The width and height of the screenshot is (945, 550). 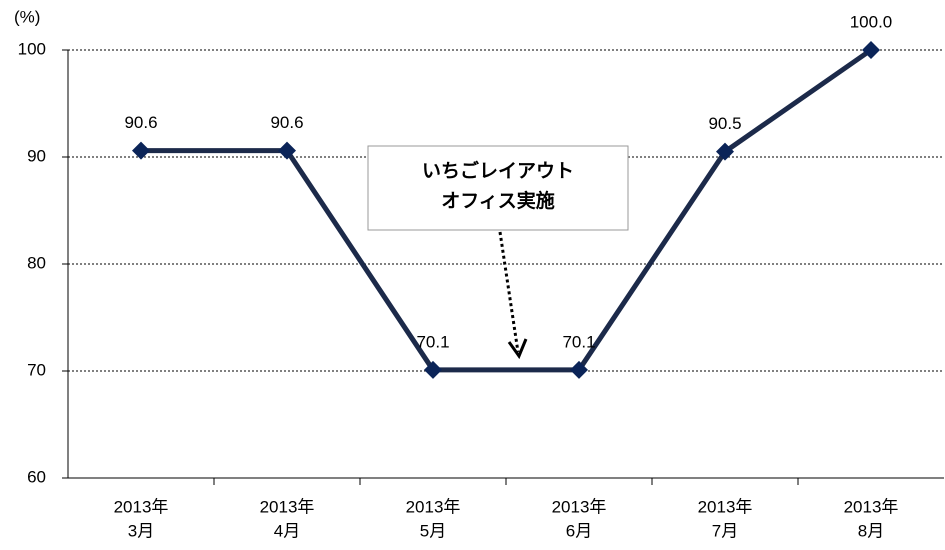 I want to click on x-tick-label: 6月, so click(x=579, y=530).